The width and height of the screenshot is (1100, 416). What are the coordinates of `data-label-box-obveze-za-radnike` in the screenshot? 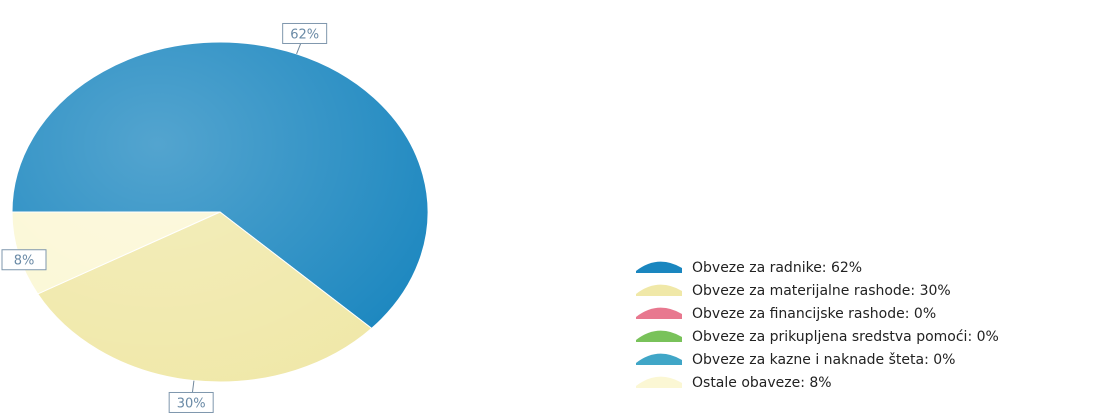 It's located at (305, 33).